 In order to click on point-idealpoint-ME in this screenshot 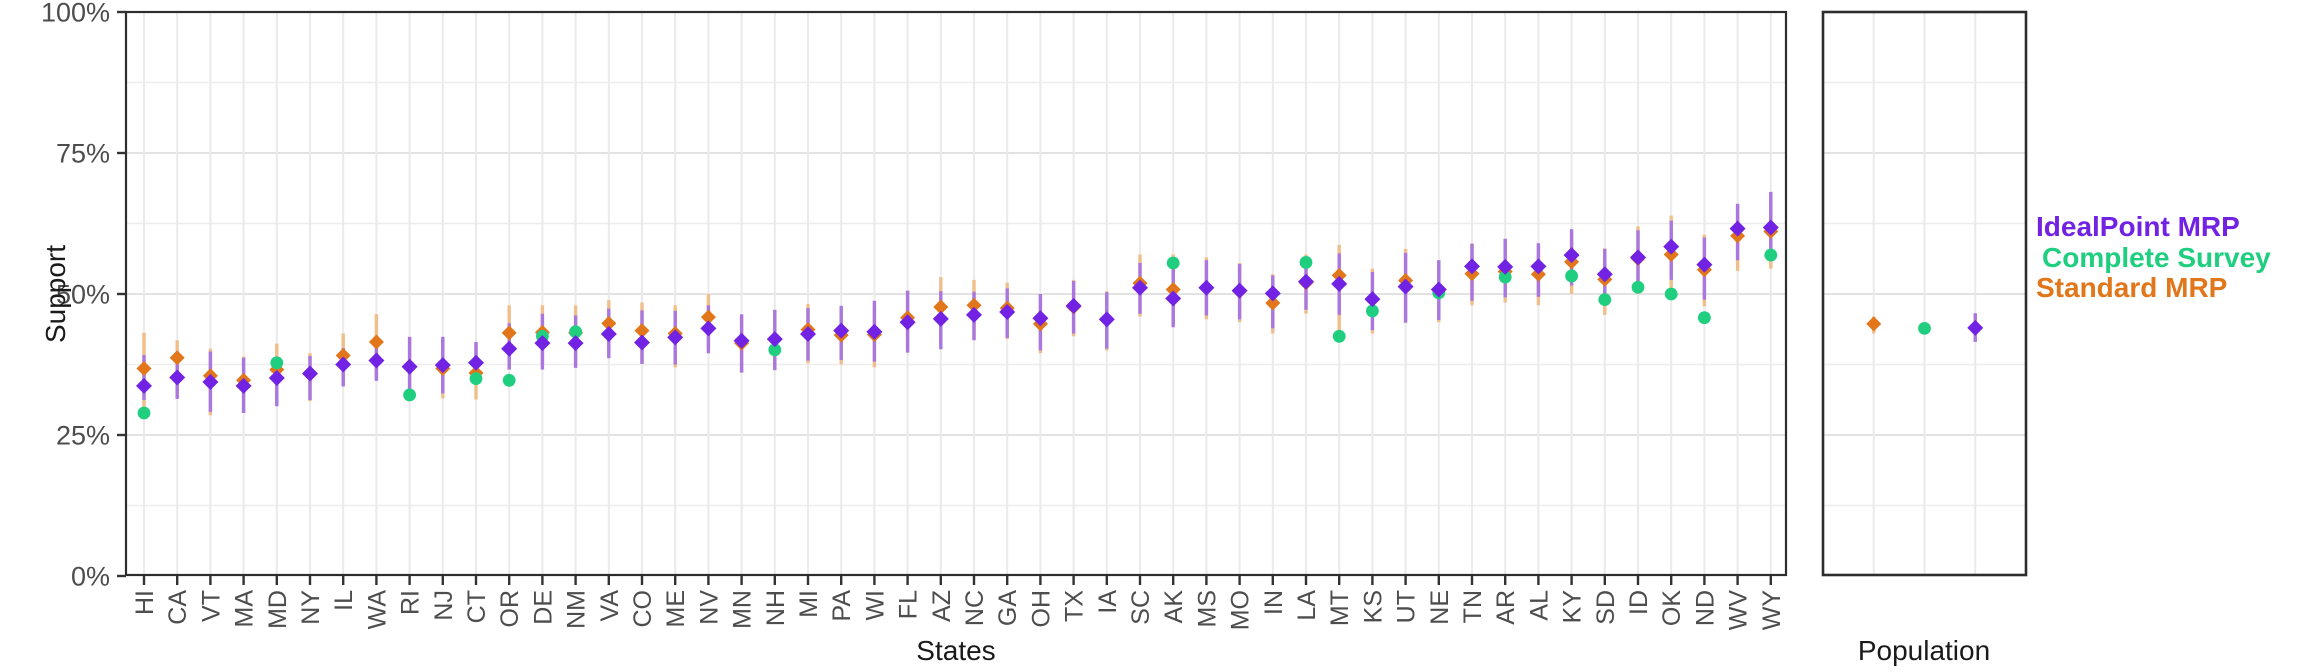, I will do `click(675, 337)`.